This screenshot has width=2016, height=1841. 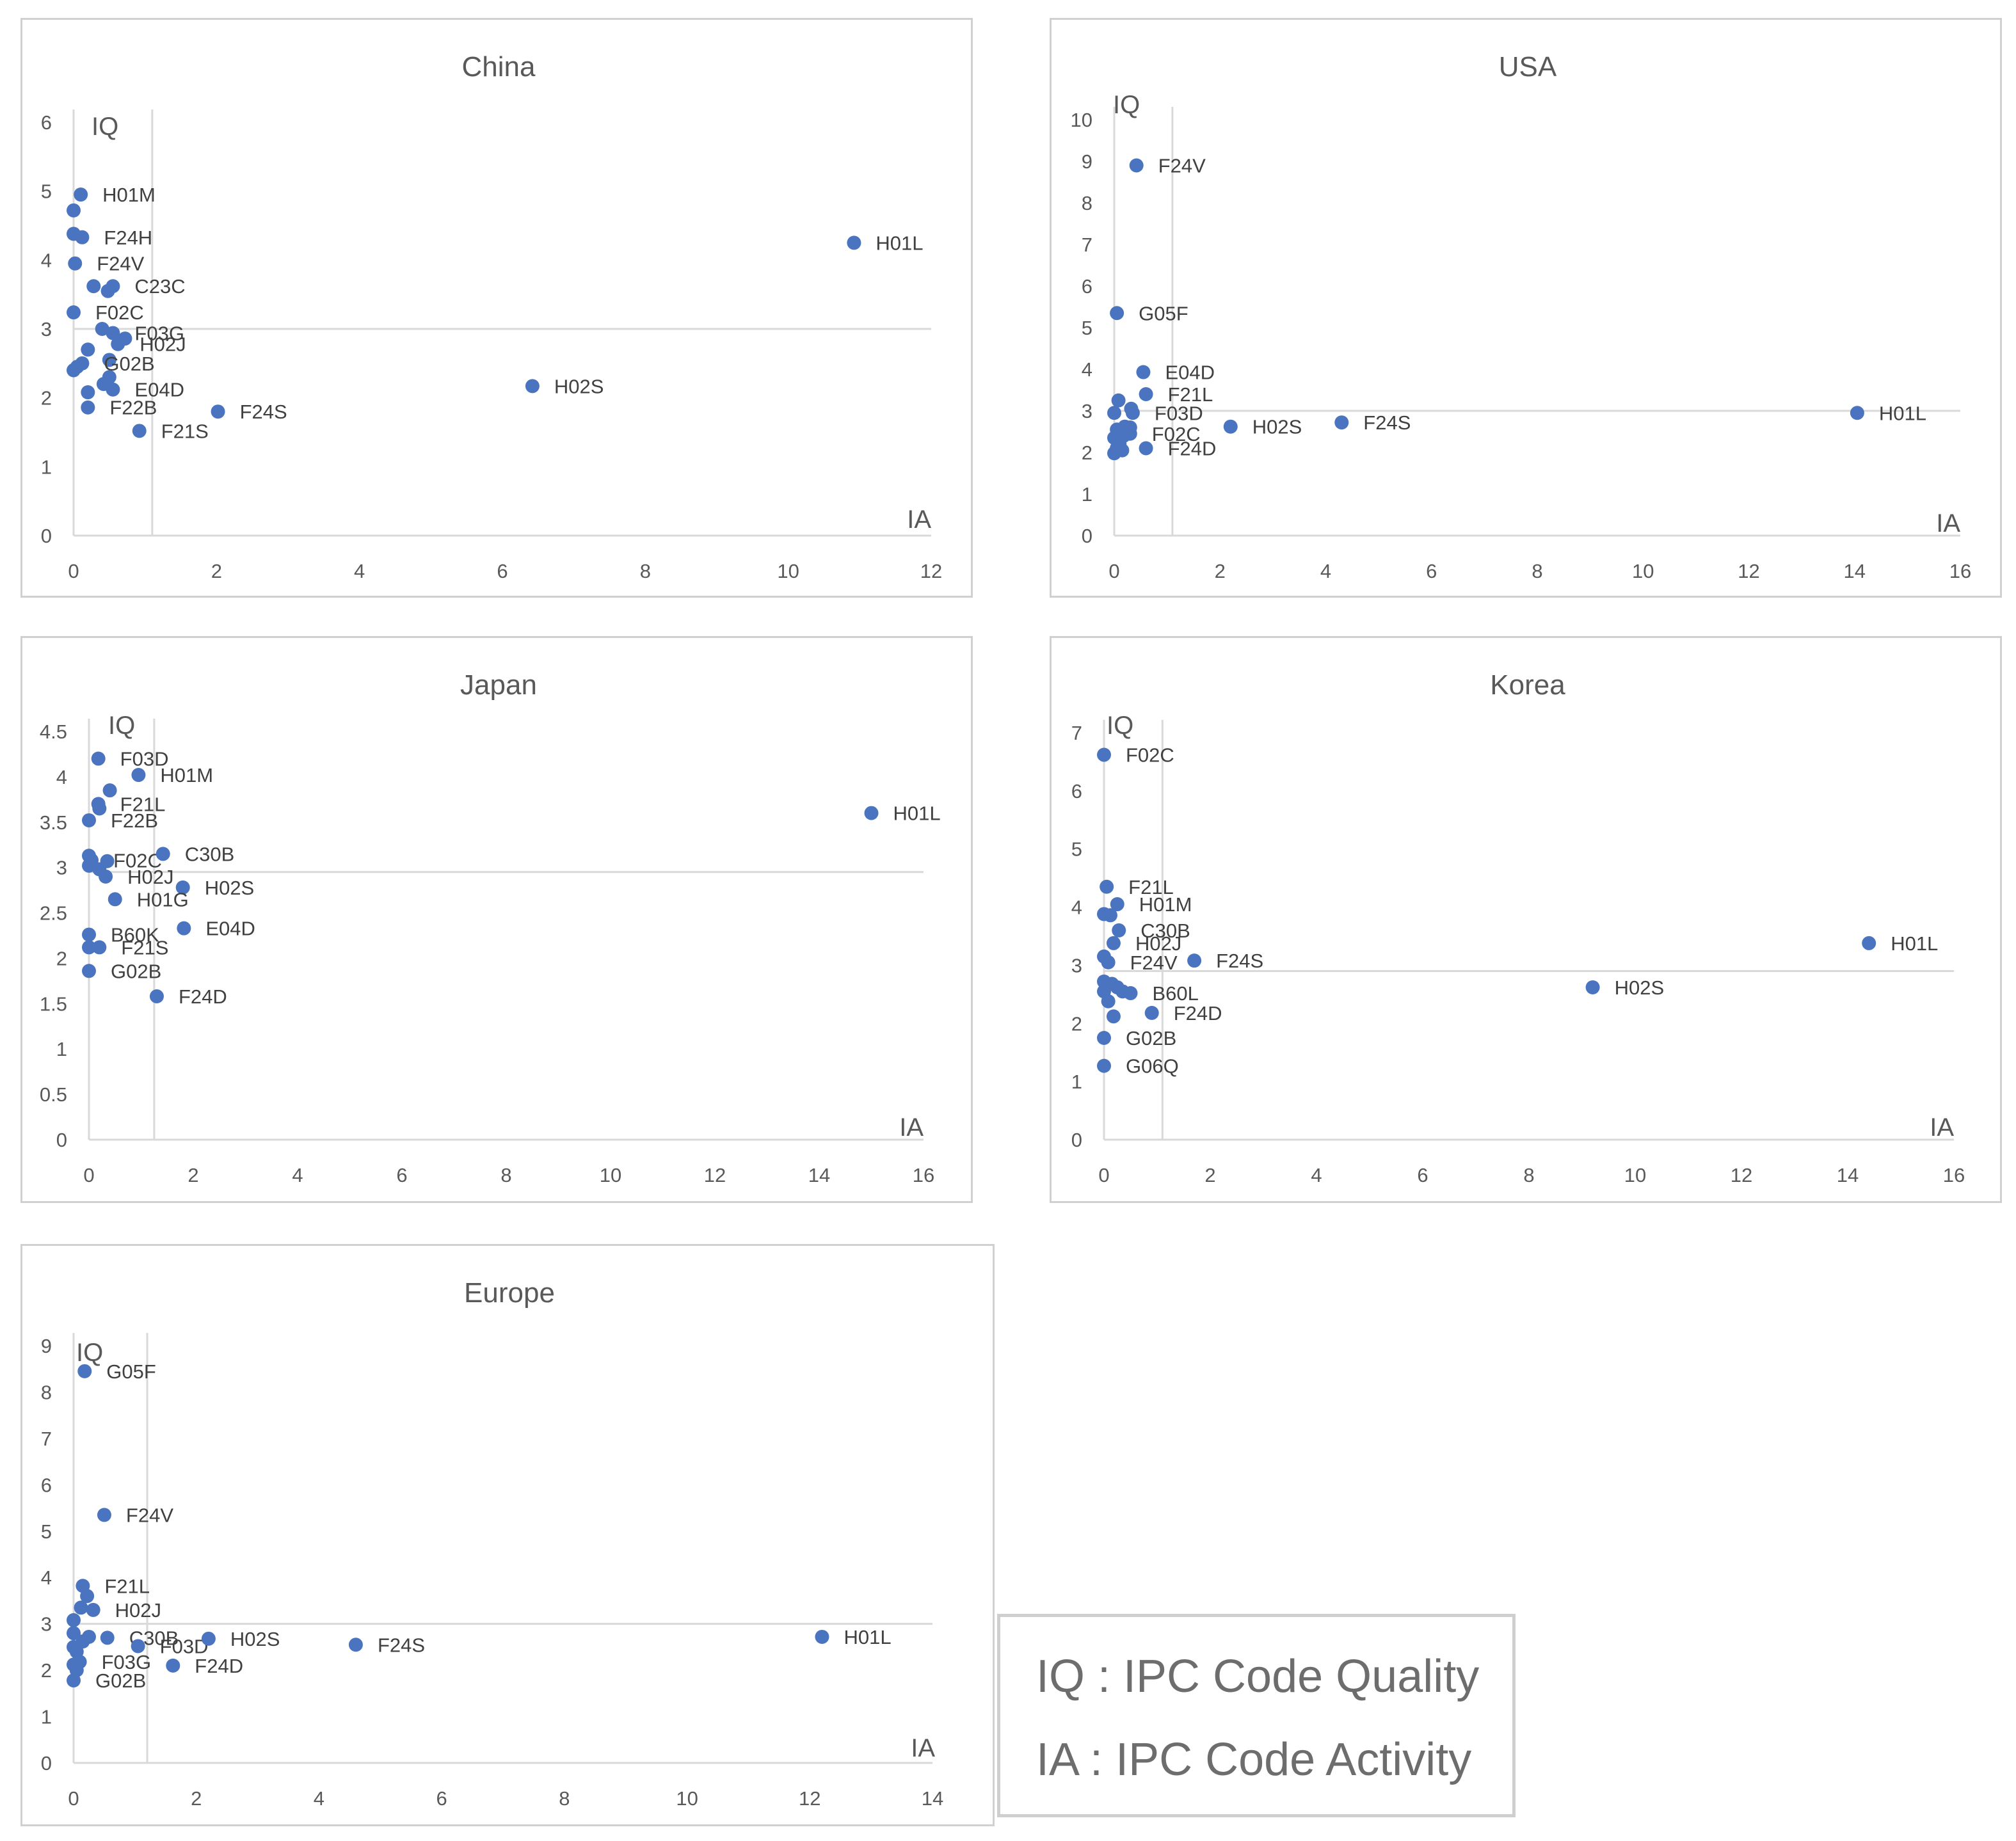 What do you see at coordinates (138, 1610) in the screenshot?
I see `point-label: H02J` at bounding box center [138, 1610].